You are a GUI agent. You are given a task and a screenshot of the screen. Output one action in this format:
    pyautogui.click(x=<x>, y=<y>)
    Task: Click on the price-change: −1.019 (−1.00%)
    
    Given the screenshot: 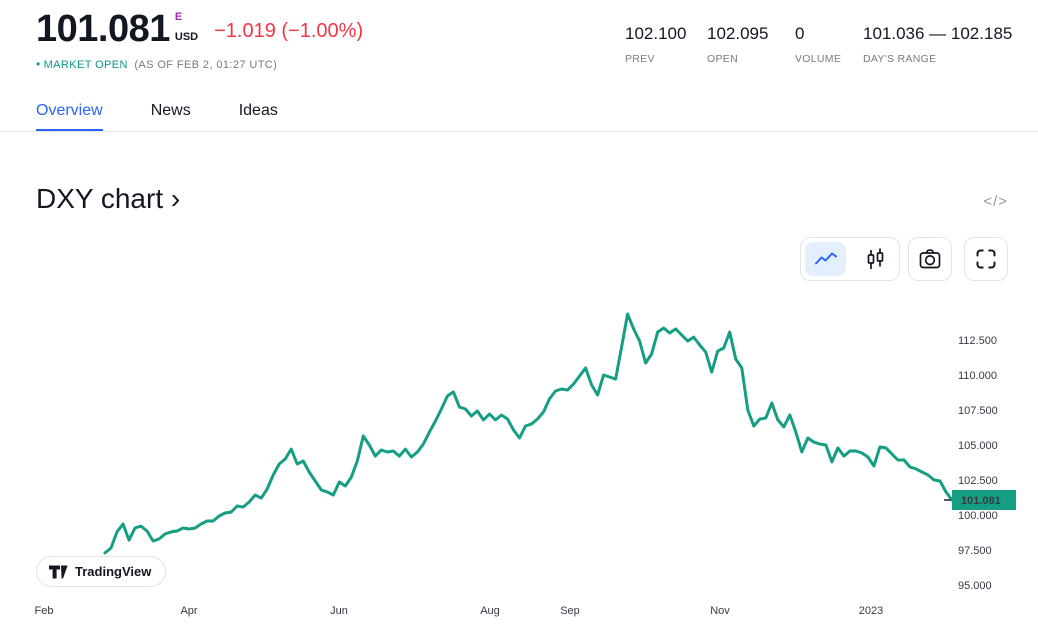 What is the action you would take?
    pyautogui.click(x=289, y=30)
    